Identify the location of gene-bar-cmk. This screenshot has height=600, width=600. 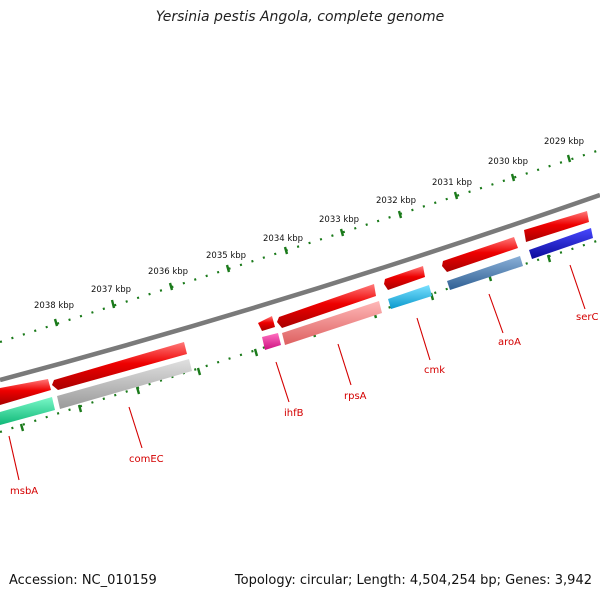
(410, 297).